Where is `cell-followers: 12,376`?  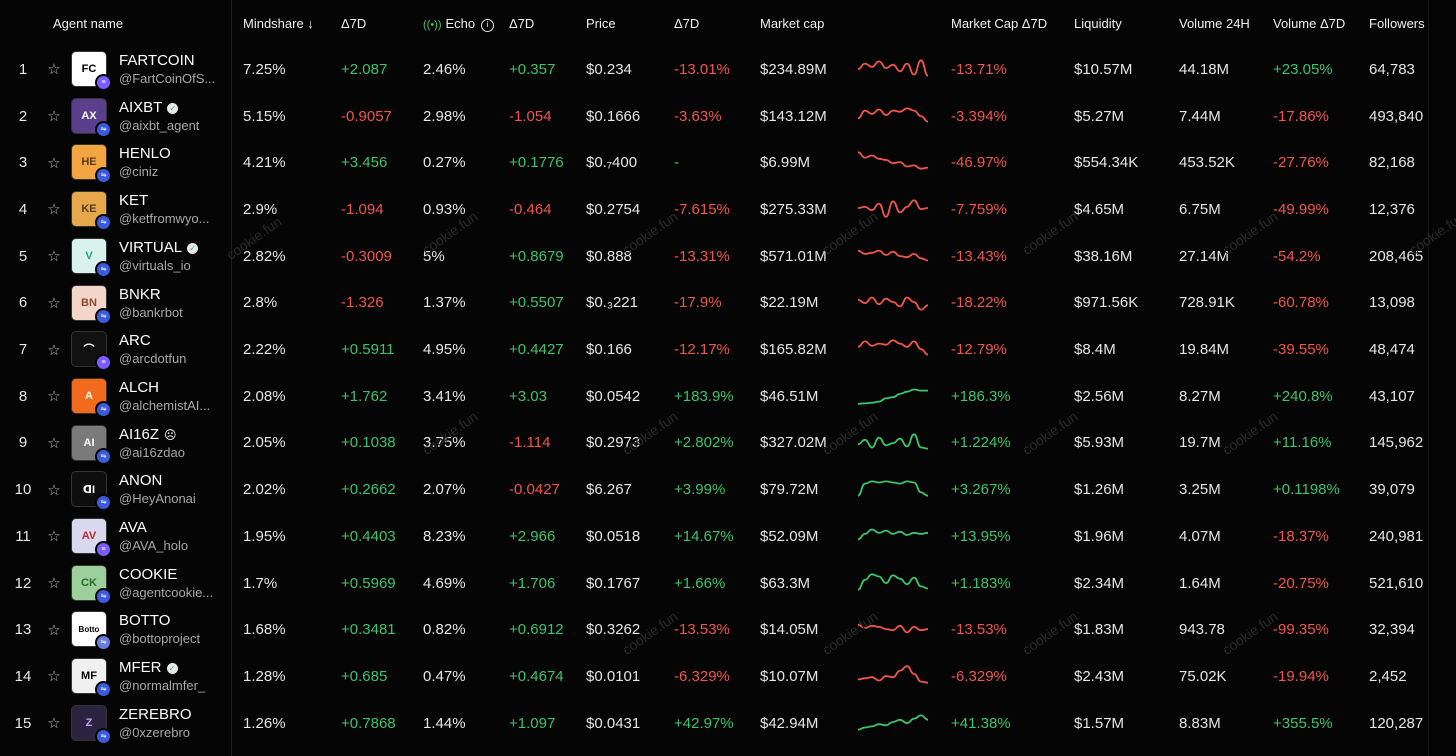
cell-followers: 12,376 is located at coordinates (1392, 209).